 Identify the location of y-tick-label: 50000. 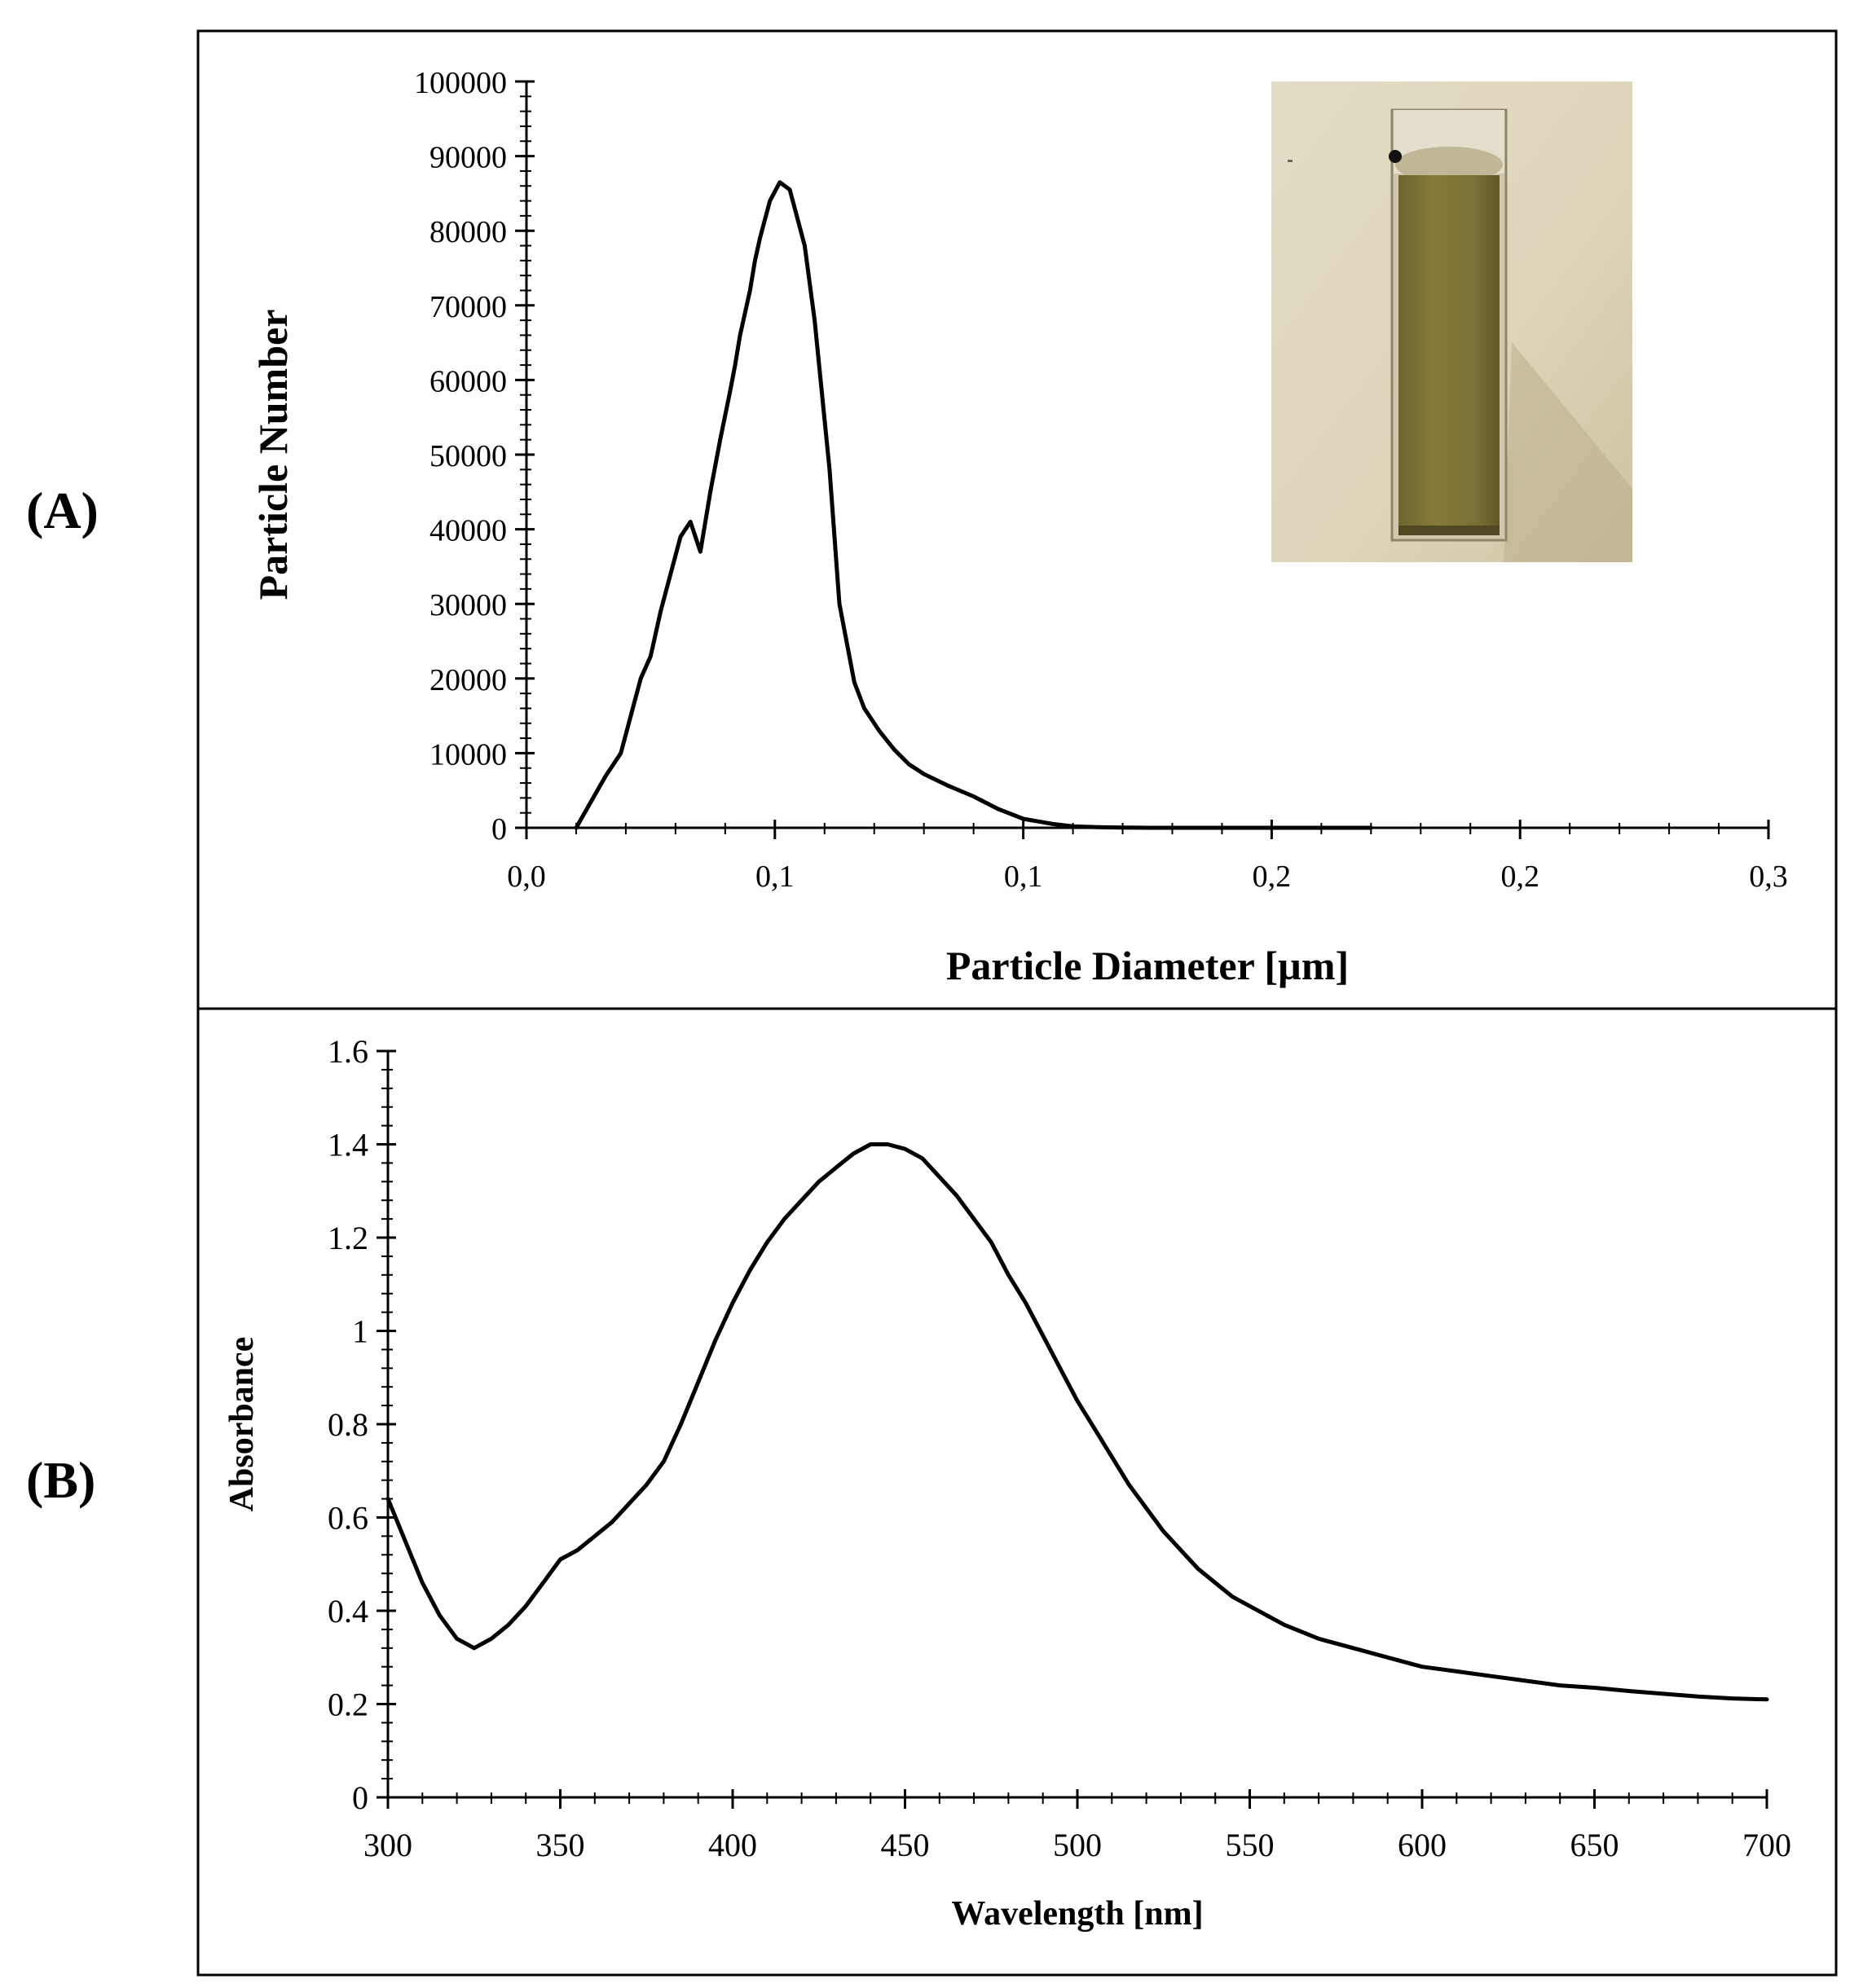
(468, 456).